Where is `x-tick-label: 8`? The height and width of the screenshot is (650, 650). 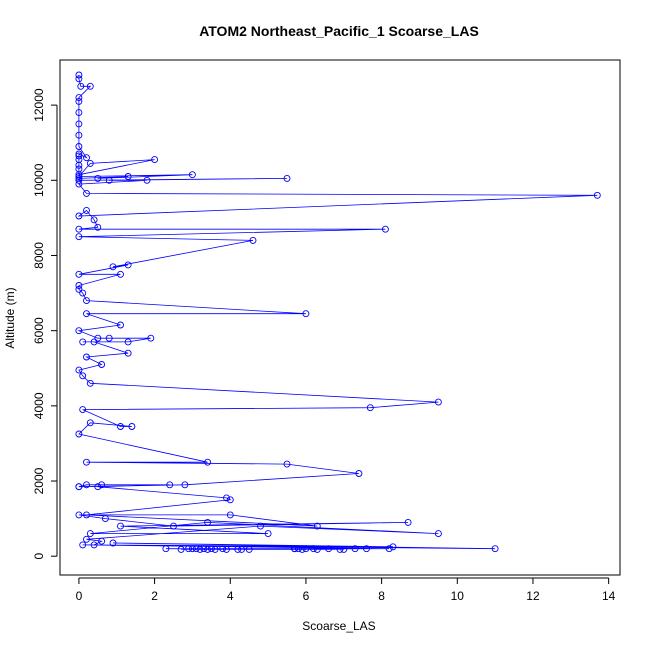 x-tick-label: 8 is located at coordinates (381, 596).